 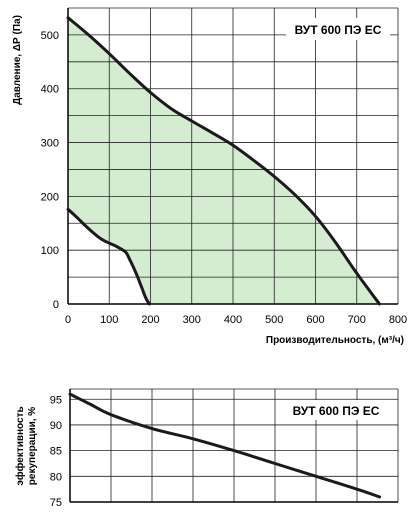 I want to click on x-tick-label: 700, so click(x=357, y=320).